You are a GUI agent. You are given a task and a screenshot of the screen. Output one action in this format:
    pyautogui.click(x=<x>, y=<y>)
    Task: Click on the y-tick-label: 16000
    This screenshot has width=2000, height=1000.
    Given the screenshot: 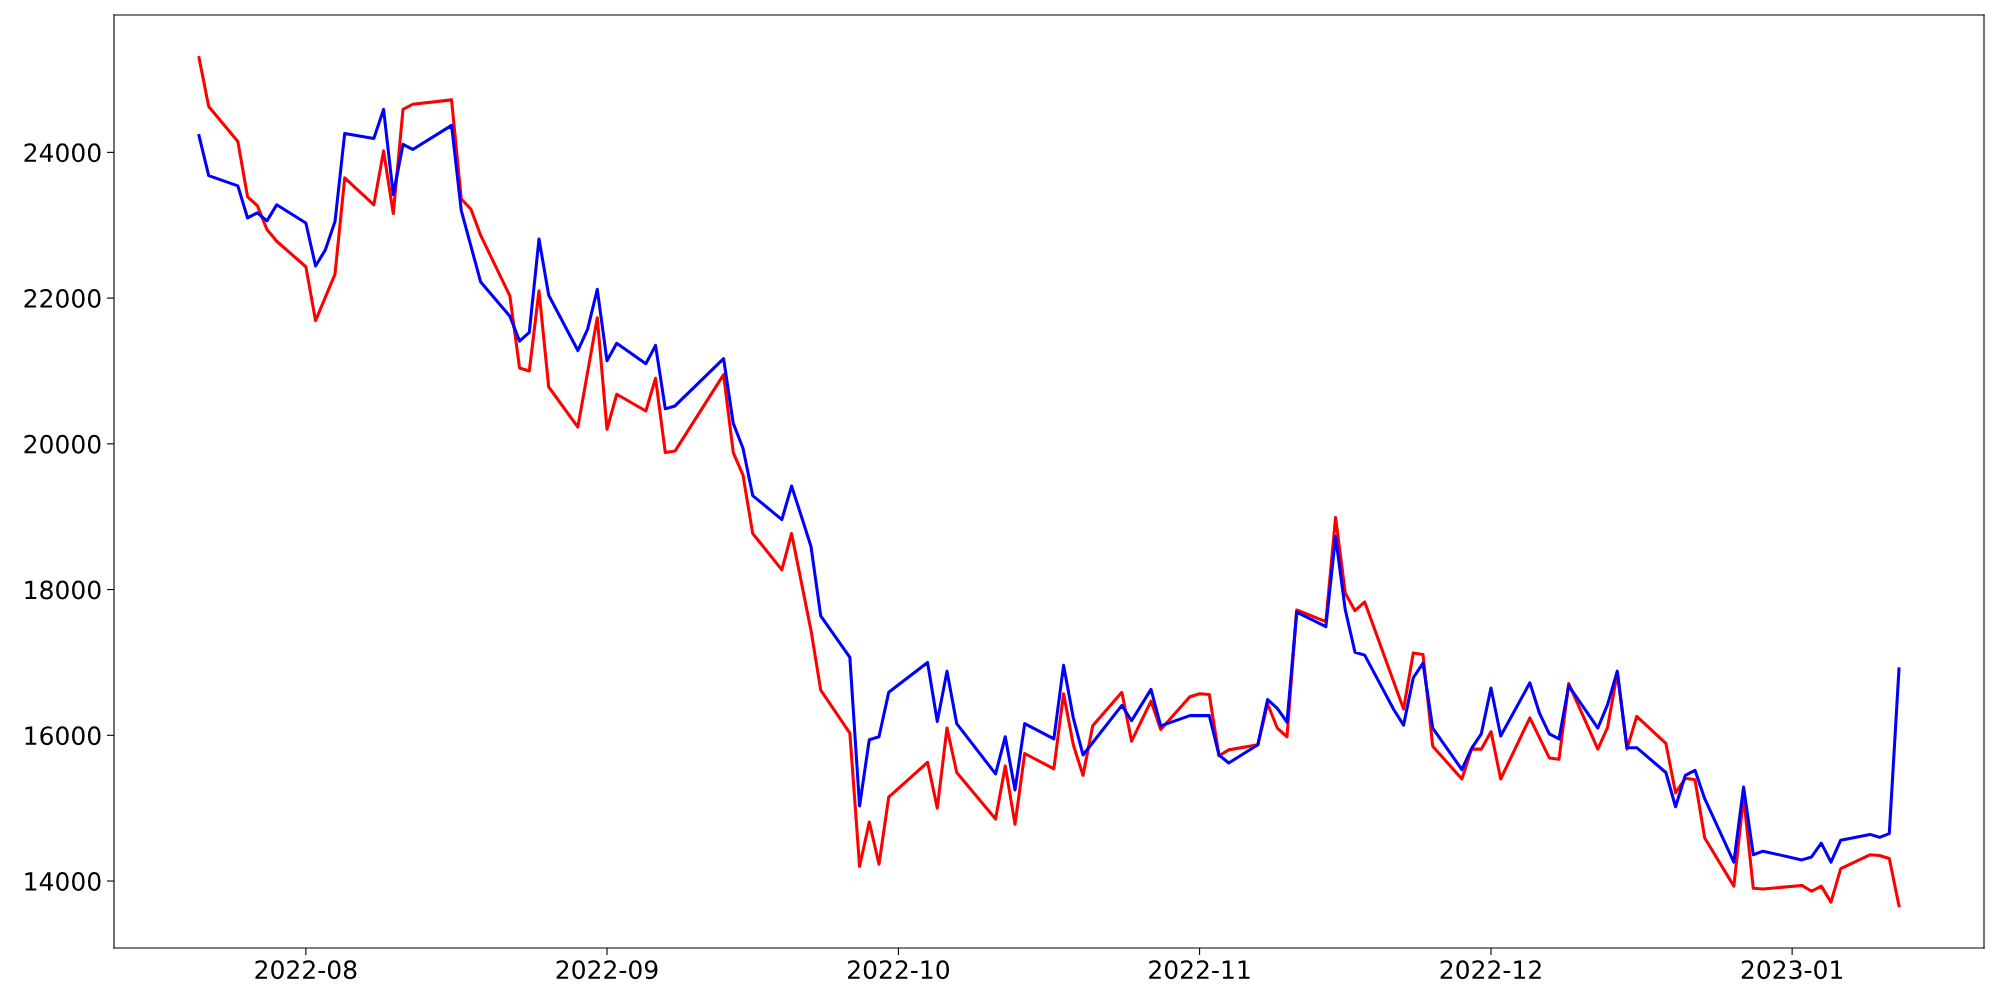 What is the action you would take?
    pyautogui.click(x=63, y=736)
    